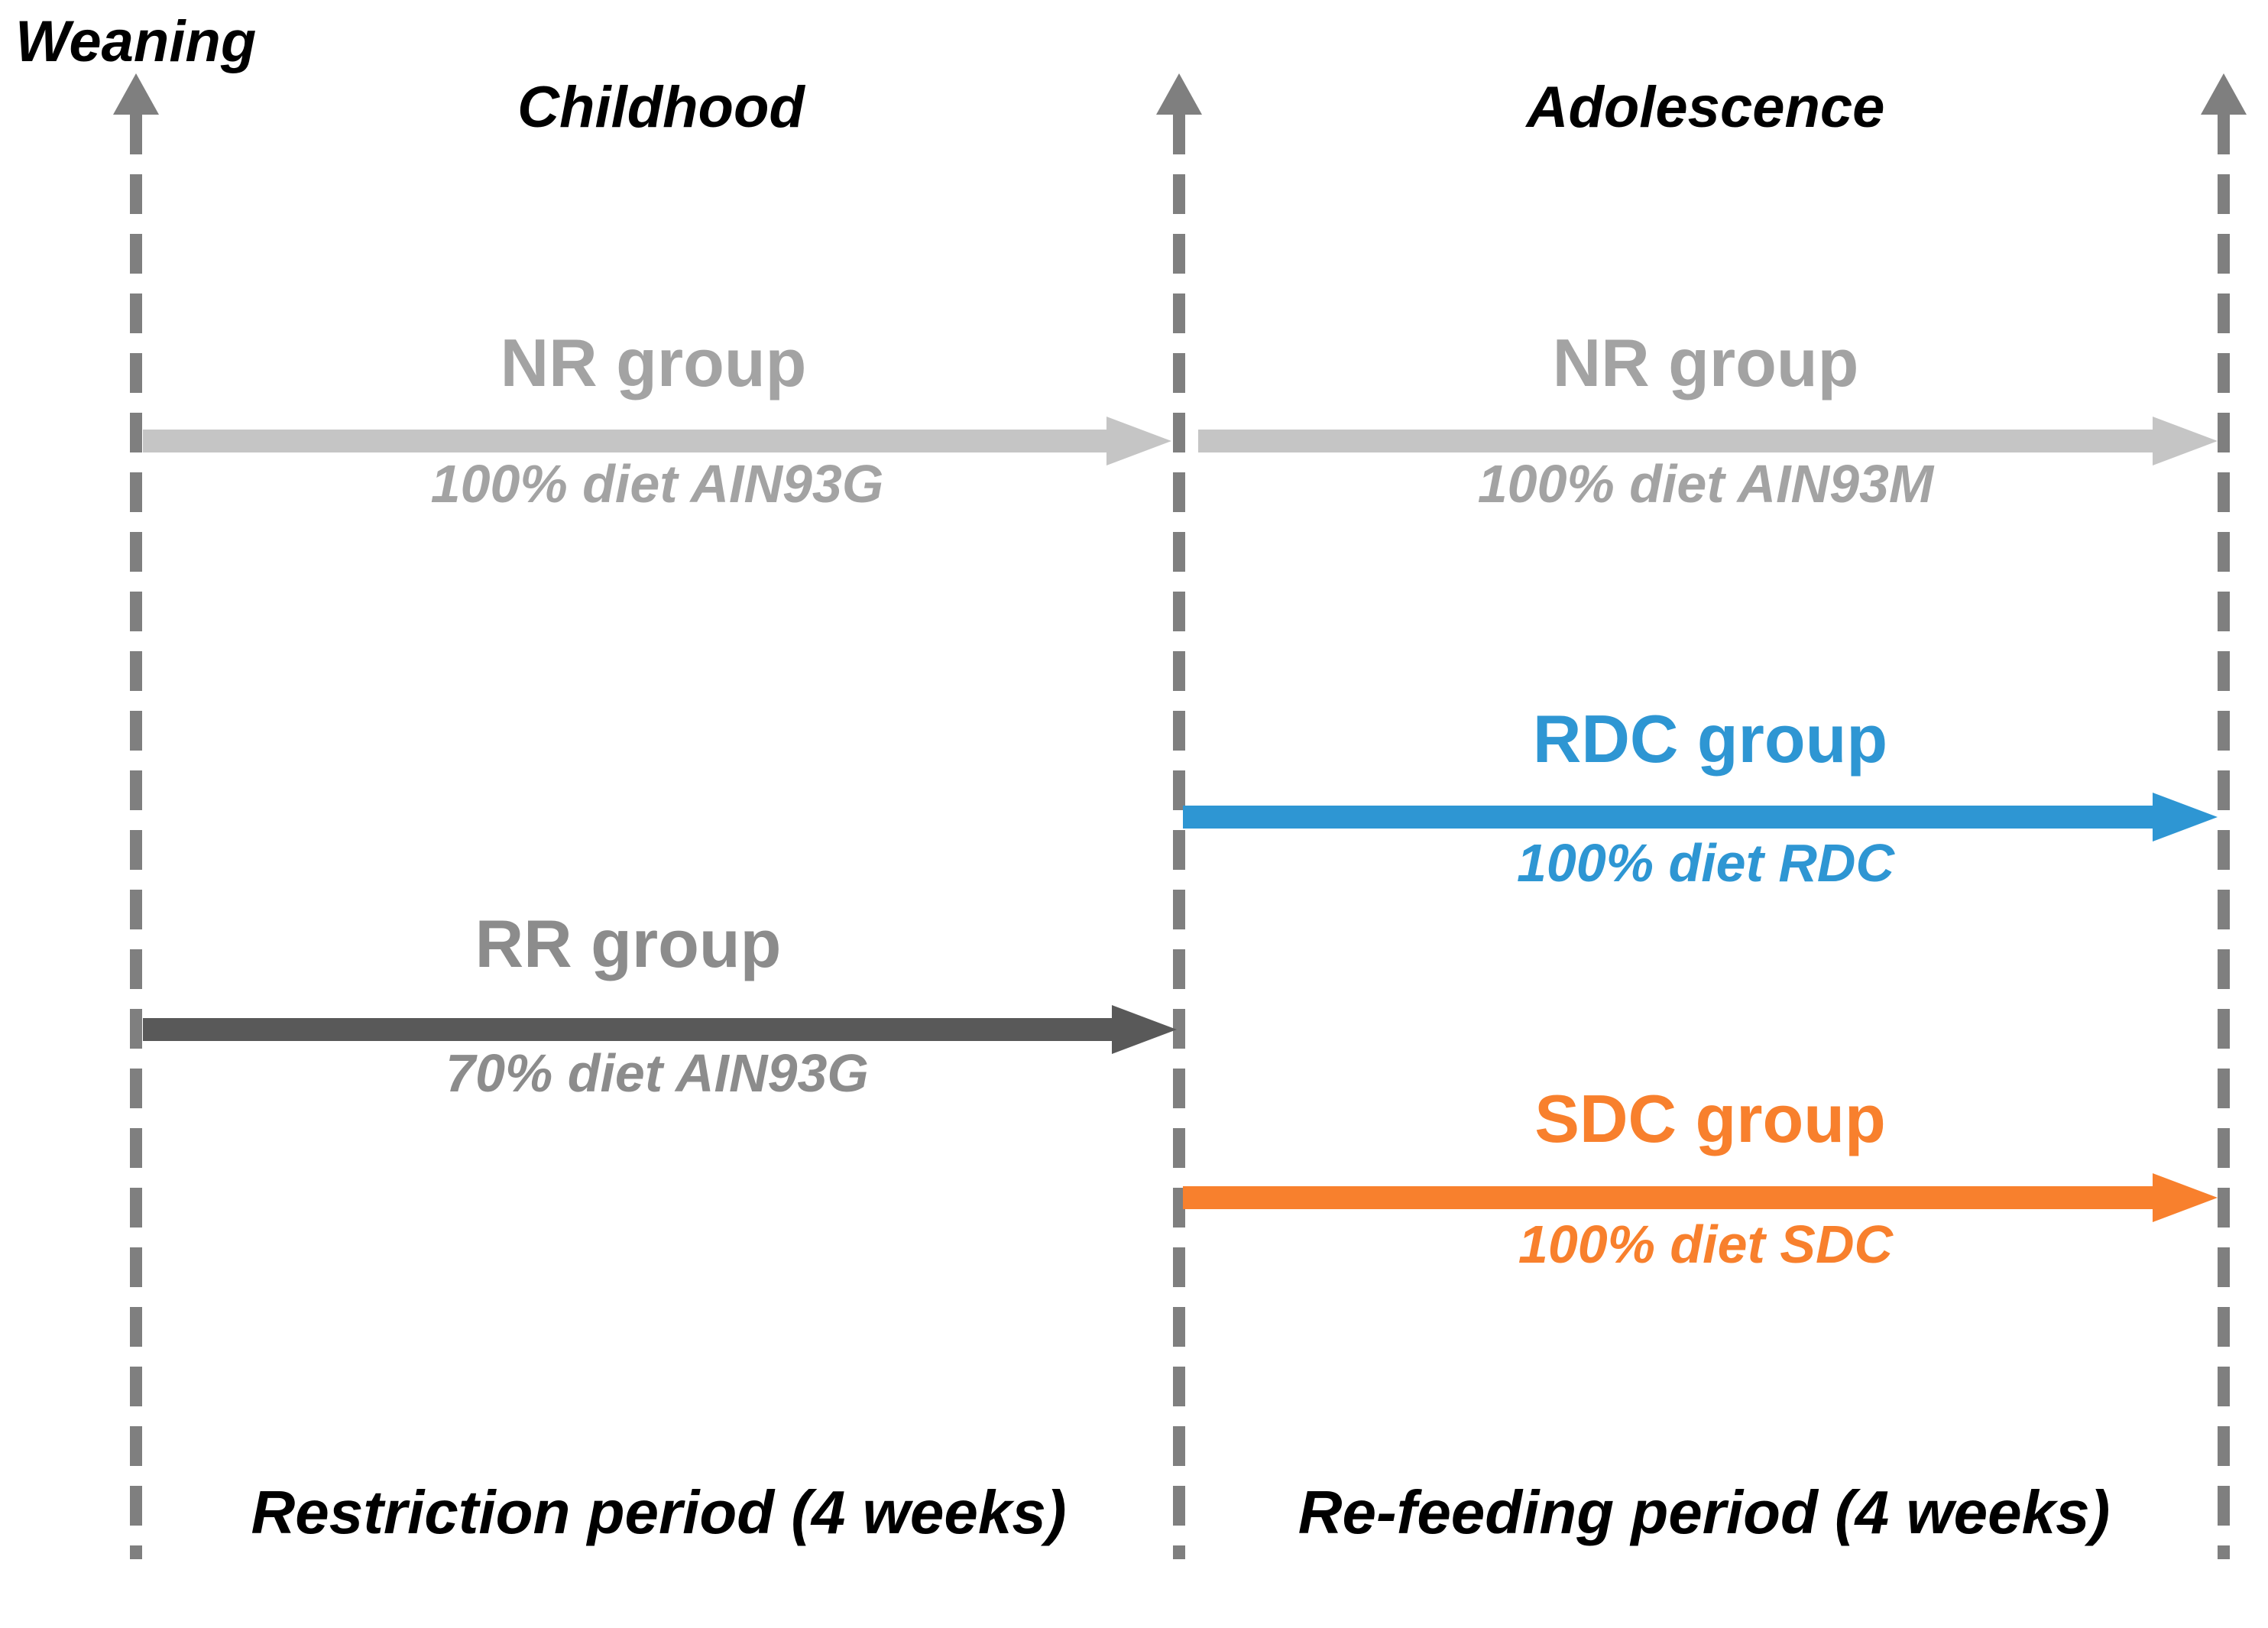 This screenshot has width=2268, height=1628. I want to click on rr-diet-label: 70% diet AIN93G, so click(657, 1073).